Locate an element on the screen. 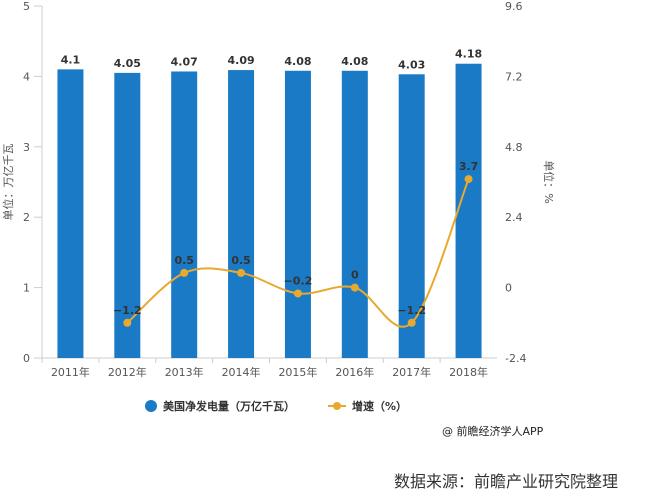  legend-bar-marker-icon is located at coordinates (151, 406).